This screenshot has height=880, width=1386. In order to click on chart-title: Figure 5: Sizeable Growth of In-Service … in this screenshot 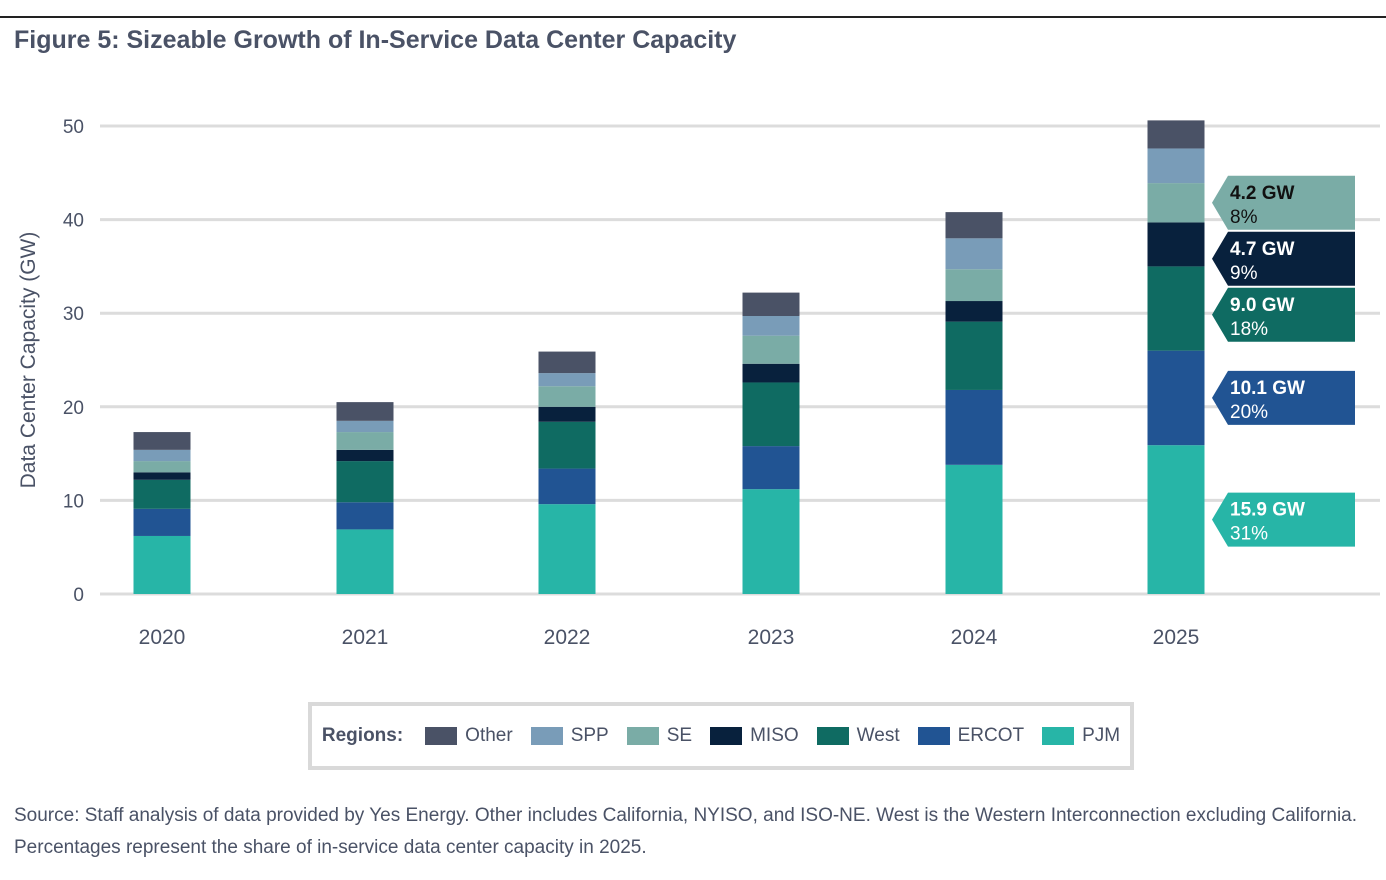, I will do `click(375, 40)`.